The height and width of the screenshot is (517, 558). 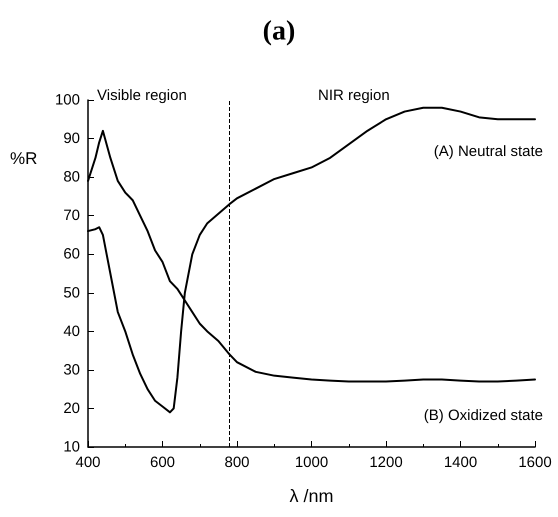 I want to click on x-tick-label: 600, so click(x=163, y=462).